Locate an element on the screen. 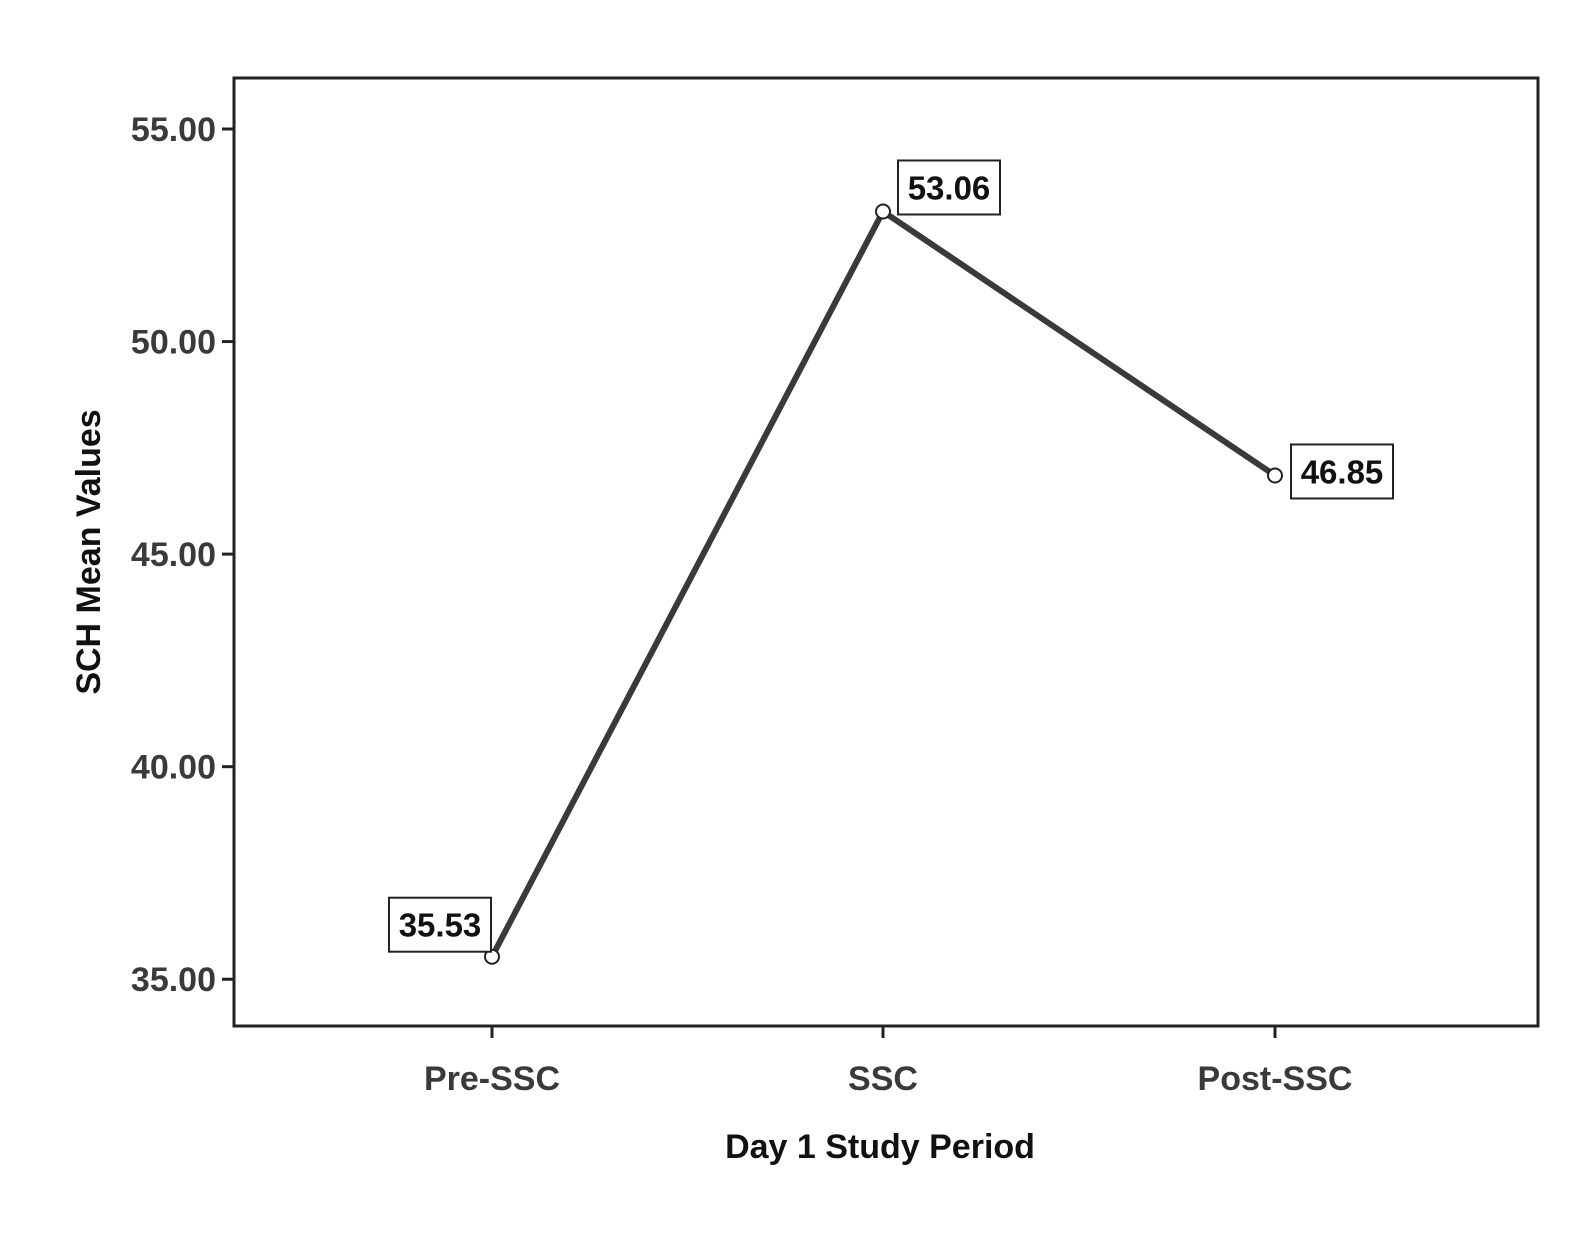  x-axis-title: Day 1 Study Period is located at coordinates (880, 1147).